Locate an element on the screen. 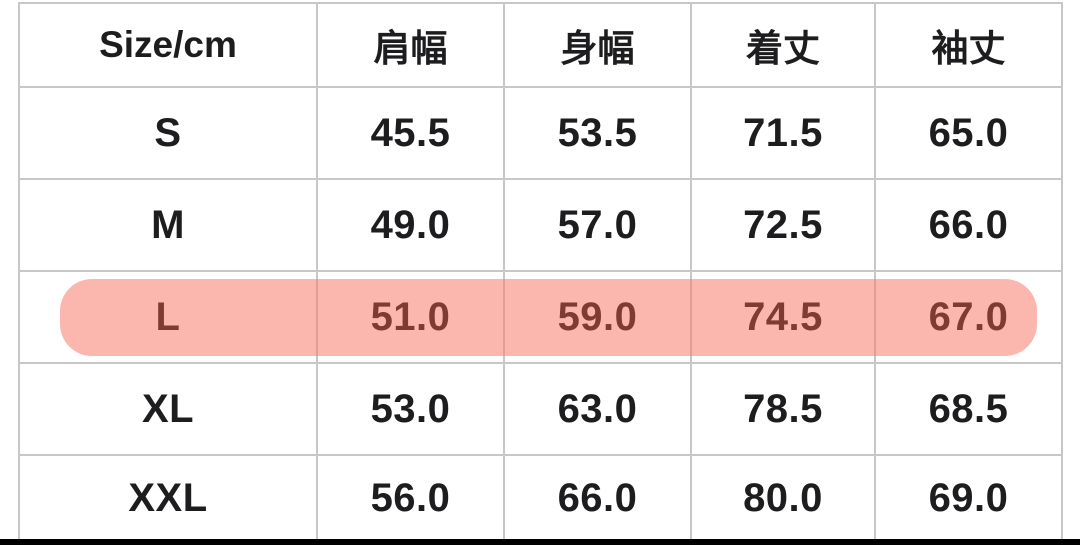  column-header-body-width: 身幅 is located at coordinates (598, 45).